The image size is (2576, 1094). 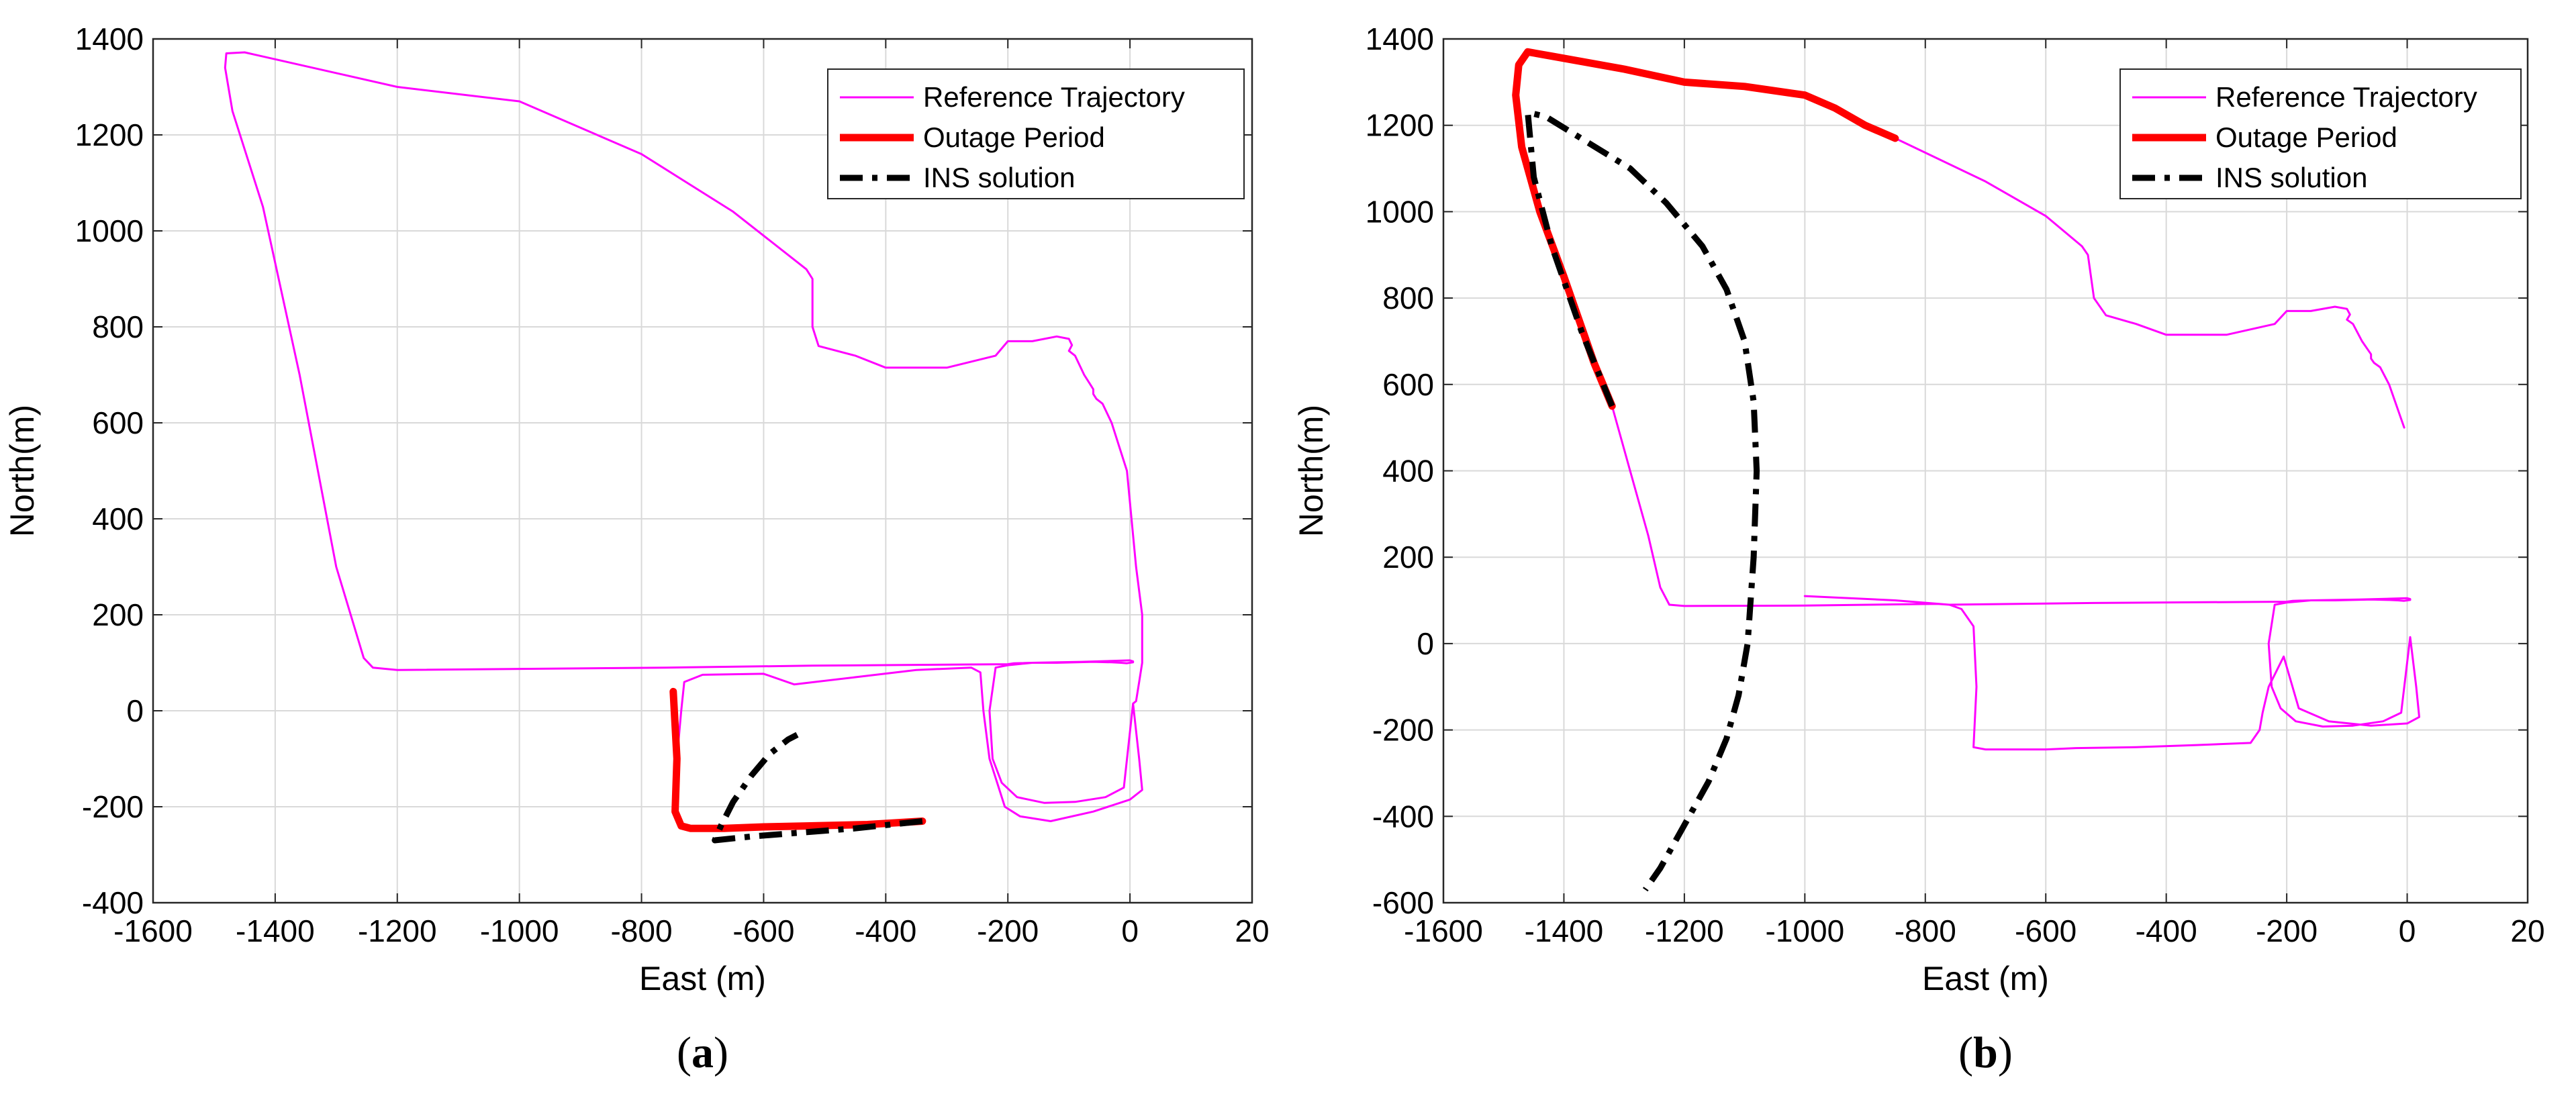 What do you see at coordinates (2015, 578) in the screenshot?
I see `series-reference-trajectory` at bounding box center [2015, 578].